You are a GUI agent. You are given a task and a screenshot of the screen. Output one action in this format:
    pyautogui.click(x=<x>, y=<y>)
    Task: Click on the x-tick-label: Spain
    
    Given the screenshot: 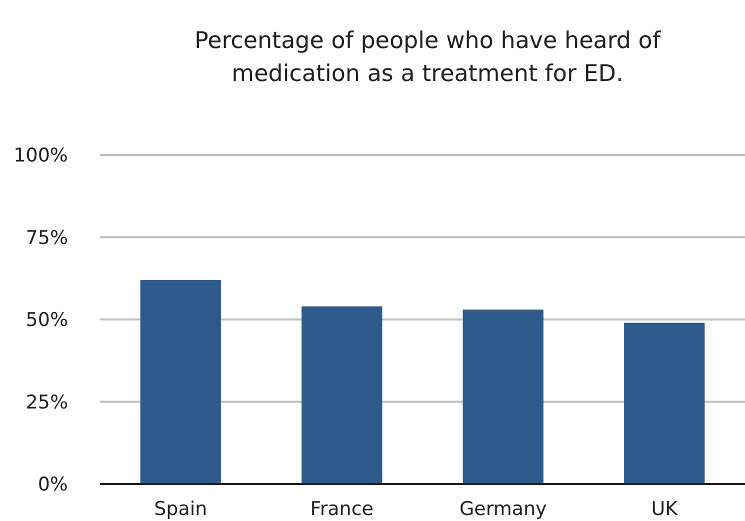 What is the action you would take?
    pyautogui.click(x=181, y=509)
    